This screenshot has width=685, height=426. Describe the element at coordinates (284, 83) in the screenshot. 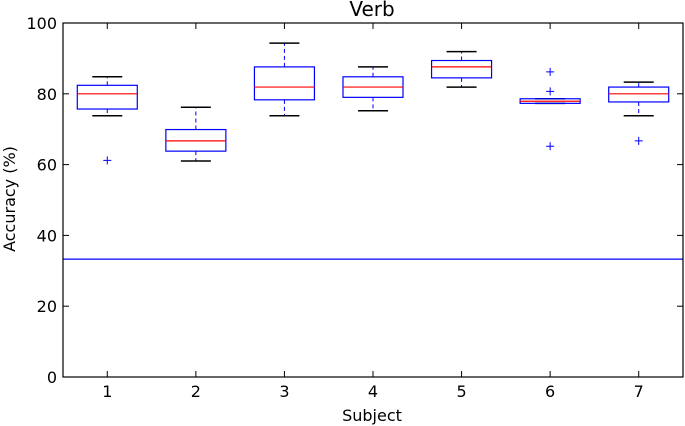

I see `subject-3-box` at that location.